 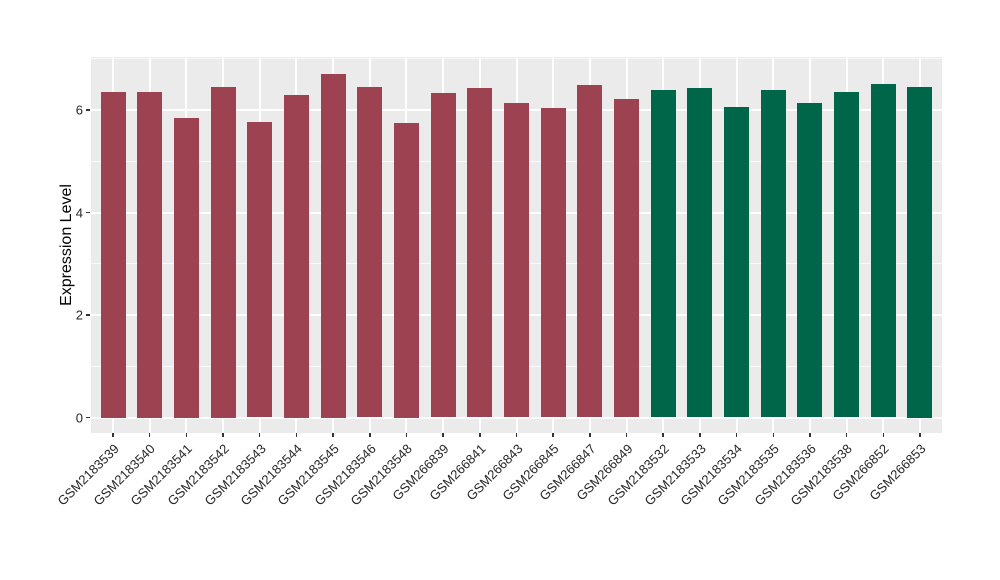 What do you see at coordinates (737, 262) in the screenshot?
I see `bar-GSM2183534` at bounding box center [737, 262].